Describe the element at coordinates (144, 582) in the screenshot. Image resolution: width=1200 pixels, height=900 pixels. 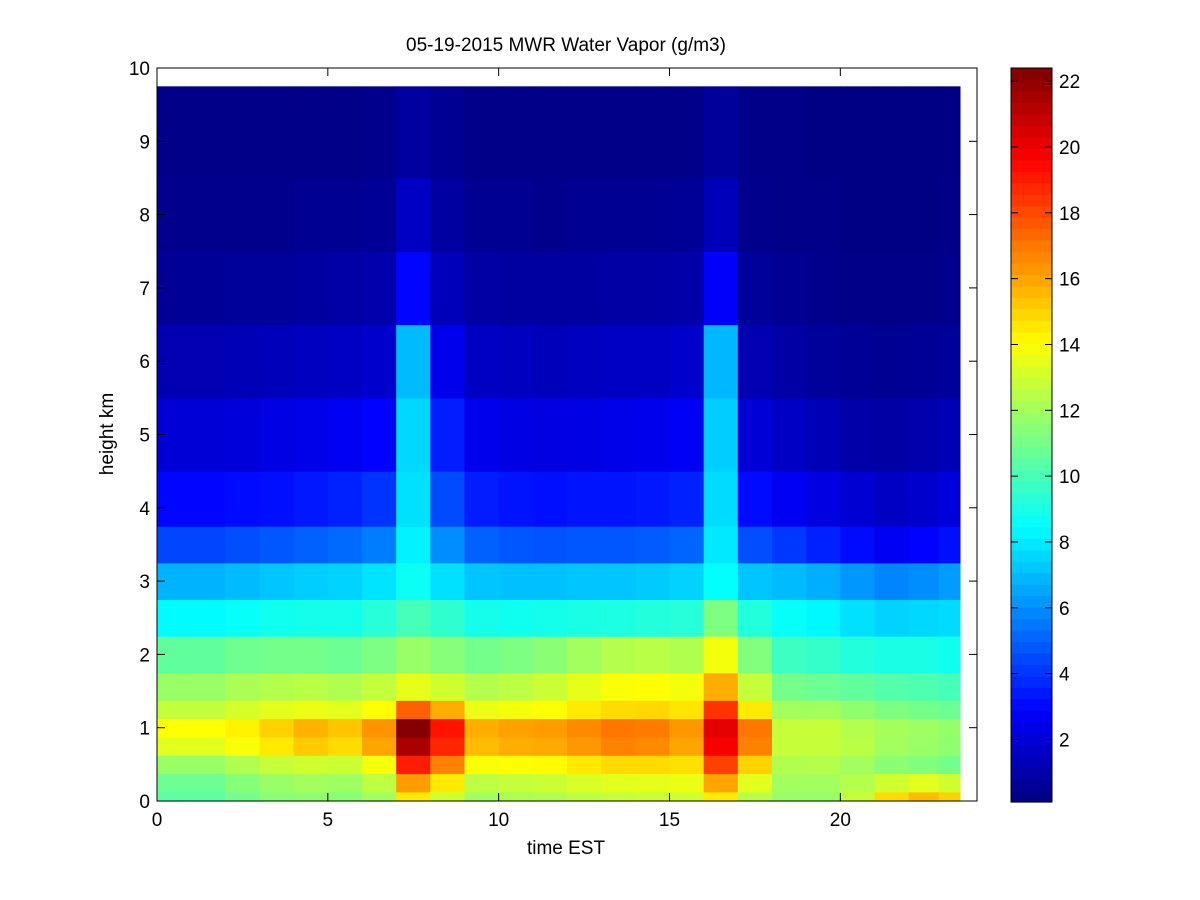
I see `y-tick-label: 3` at that location.